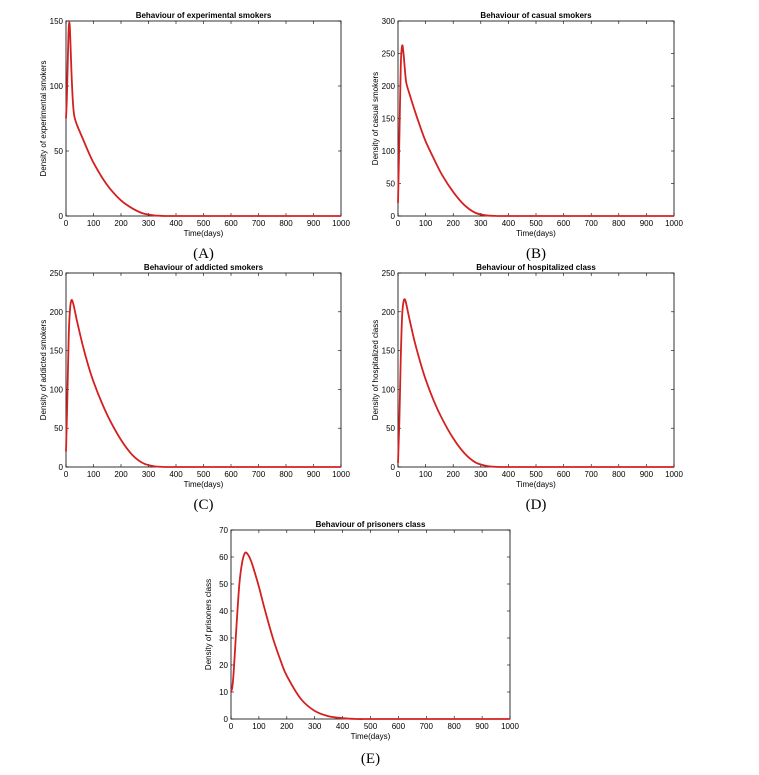 This screenshot has width=759, height=775. Describe the element at coordinates (223, 692) in the screenshot. I see `y-tick-label: 10` at that location.